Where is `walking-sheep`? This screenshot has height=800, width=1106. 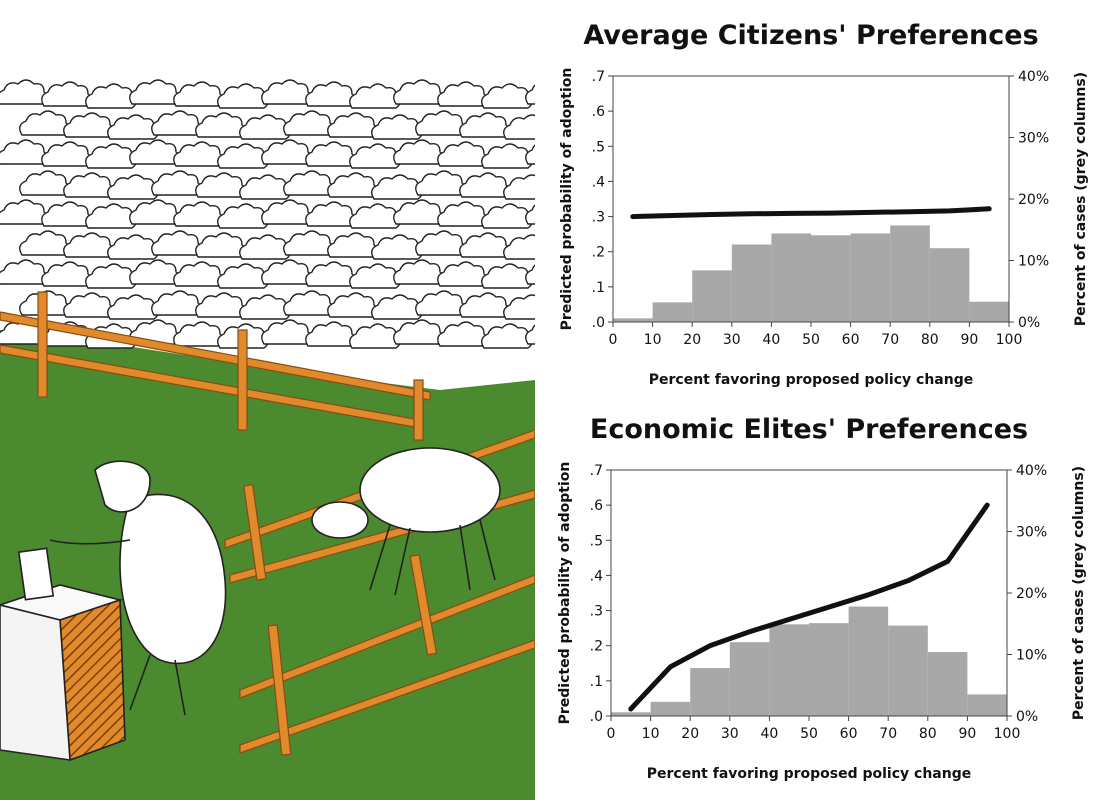
walking-sheep is located at coordinates (406, 521).